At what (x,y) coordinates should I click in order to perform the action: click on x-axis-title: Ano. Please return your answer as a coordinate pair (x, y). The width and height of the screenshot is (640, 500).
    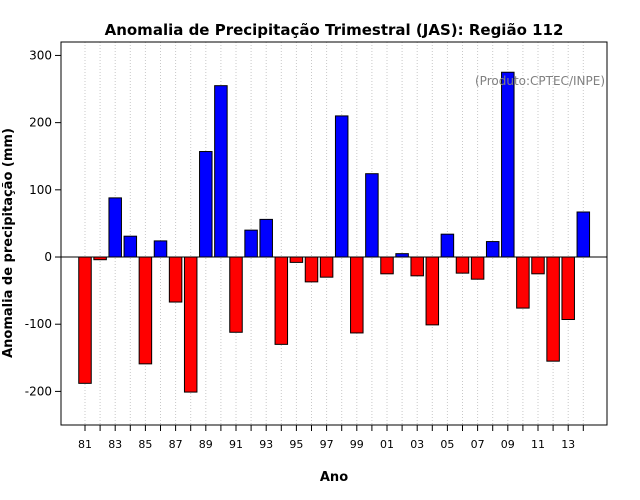
    Looking at the image, I should click on (334, 477).